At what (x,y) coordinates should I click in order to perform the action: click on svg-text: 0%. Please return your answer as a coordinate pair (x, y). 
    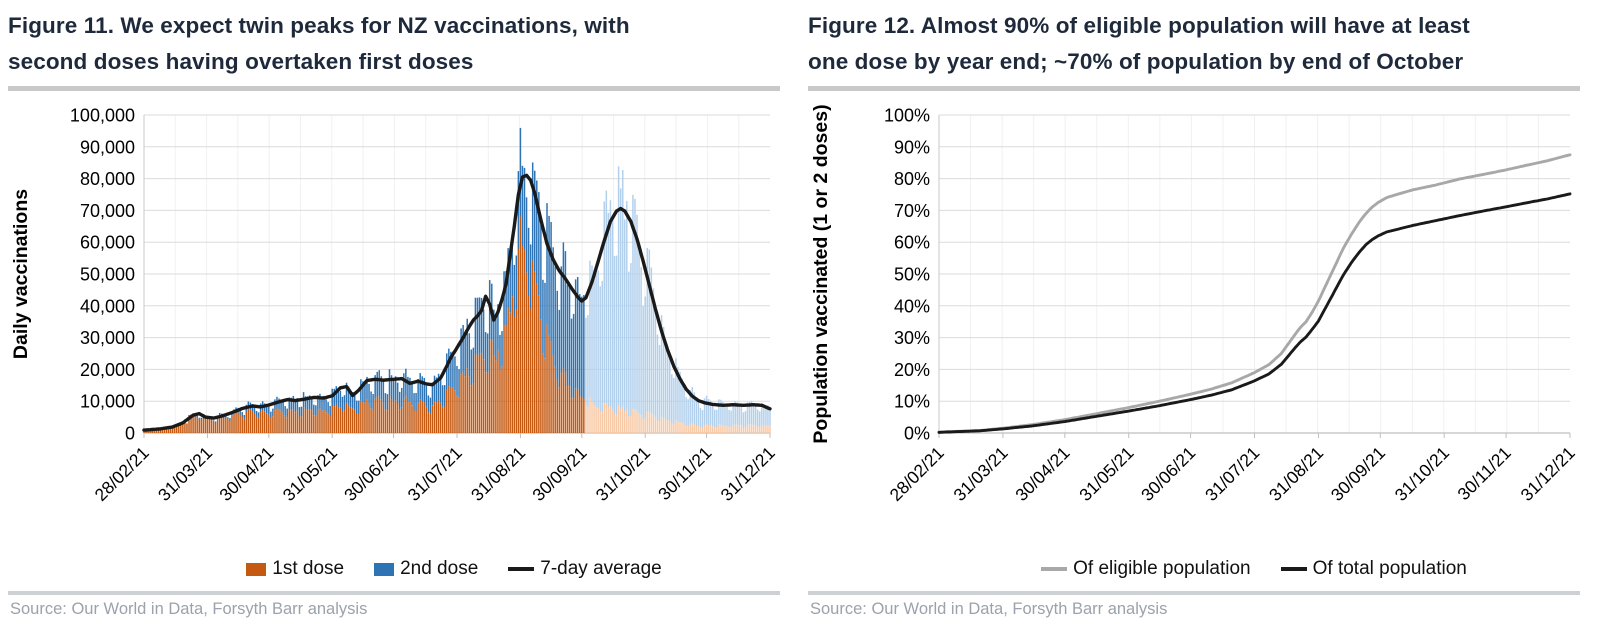
    Looking at the image, I should click on (917, 434).